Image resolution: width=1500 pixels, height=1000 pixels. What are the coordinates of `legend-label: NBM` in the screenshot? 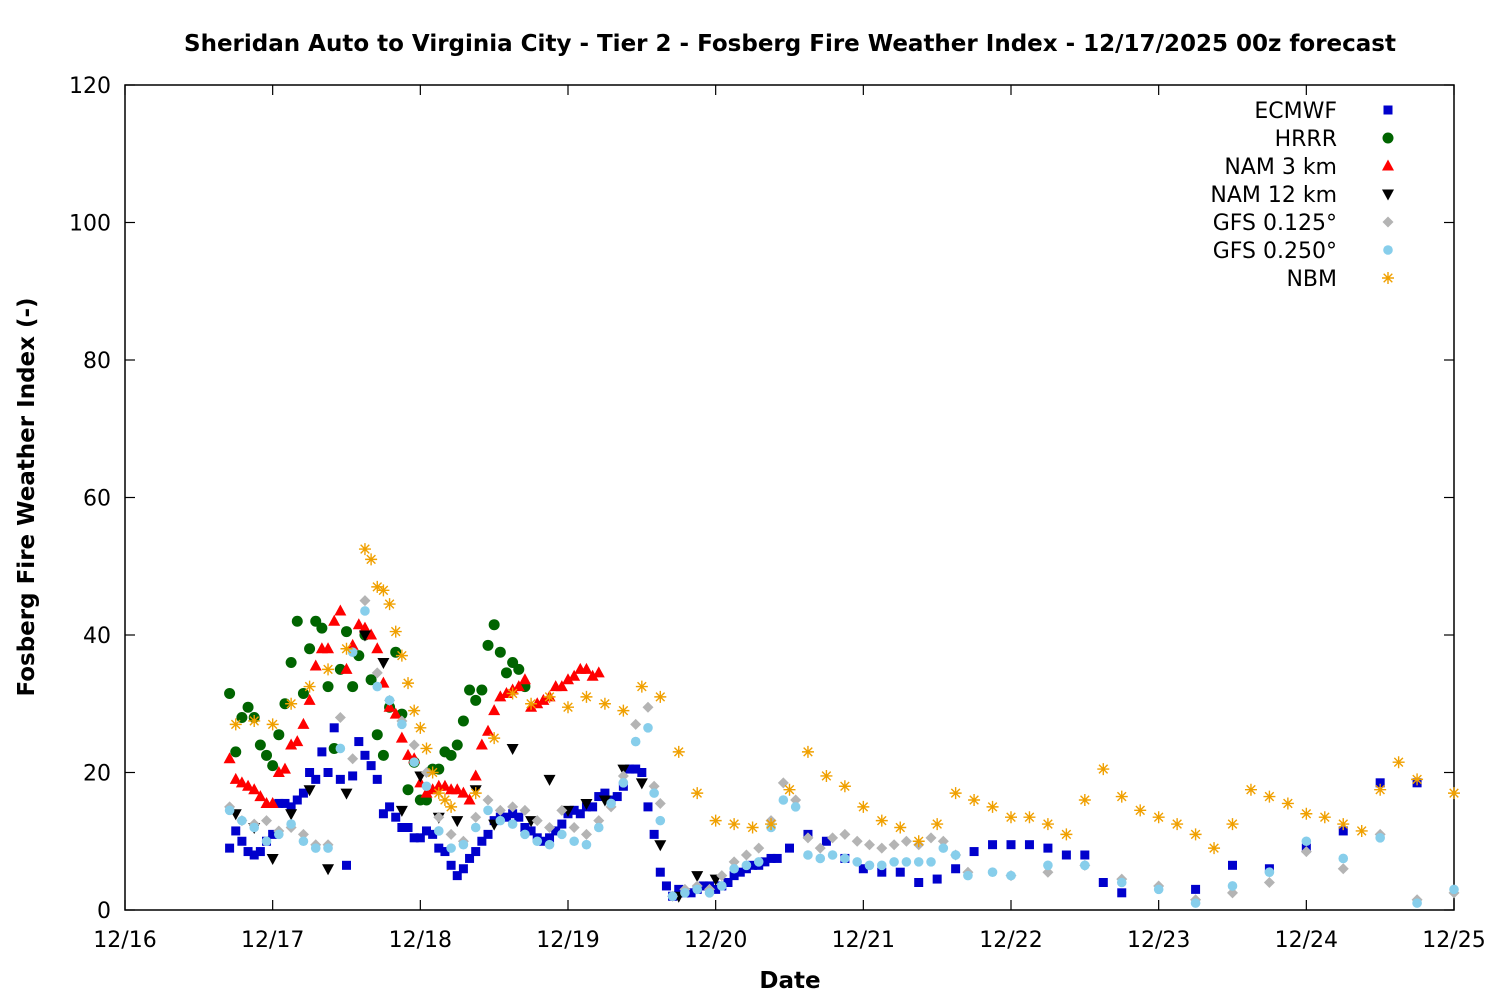 It's located at (1311, 279).